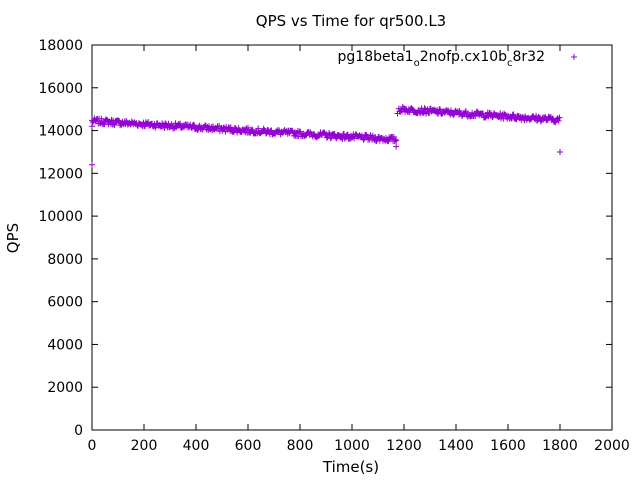  I want to click on legend-label-subscript: o, so click(417, 63).